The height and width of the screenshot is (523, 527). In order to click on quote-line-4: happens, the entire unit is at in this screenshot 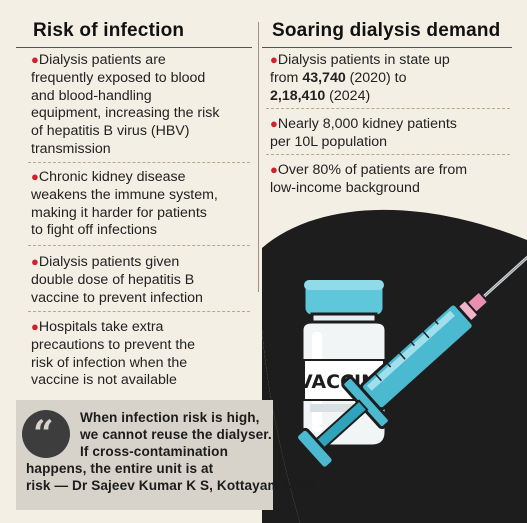, I will do `click(120, 468)`.